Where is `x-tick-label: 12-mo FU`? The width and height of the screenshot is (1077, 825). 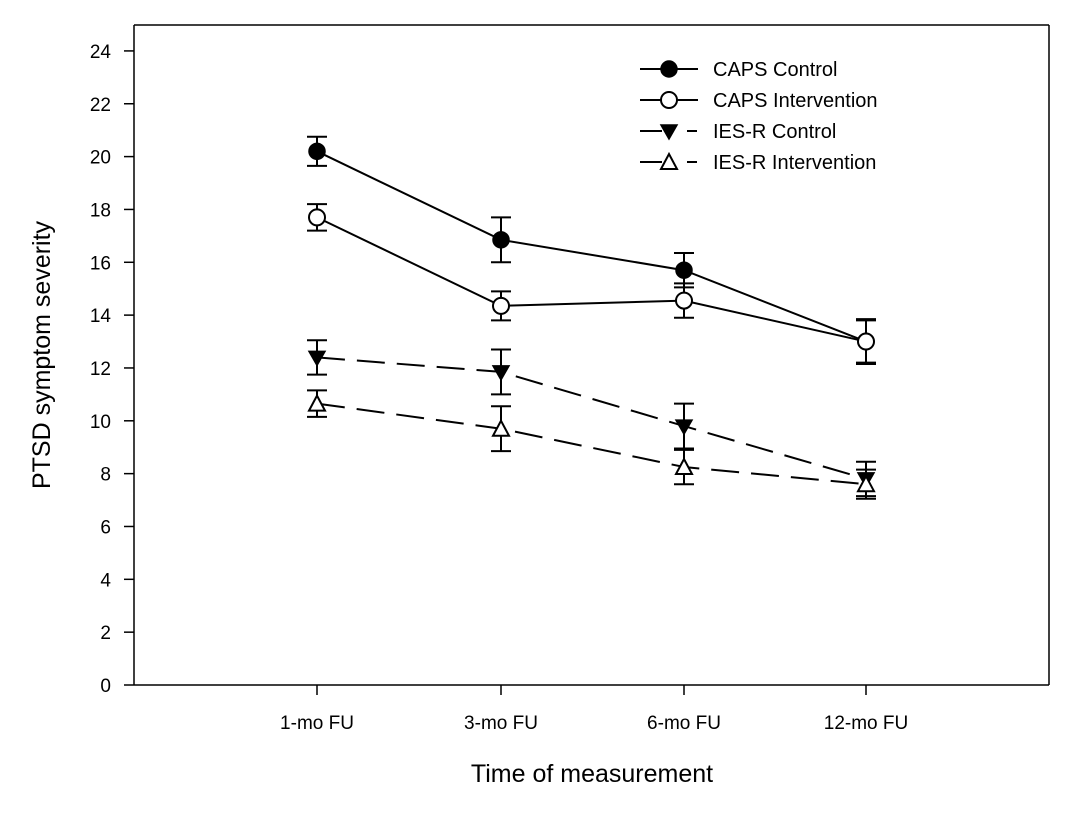
x-tick-label: 12-mo FU is located at coordinates (866, 723).